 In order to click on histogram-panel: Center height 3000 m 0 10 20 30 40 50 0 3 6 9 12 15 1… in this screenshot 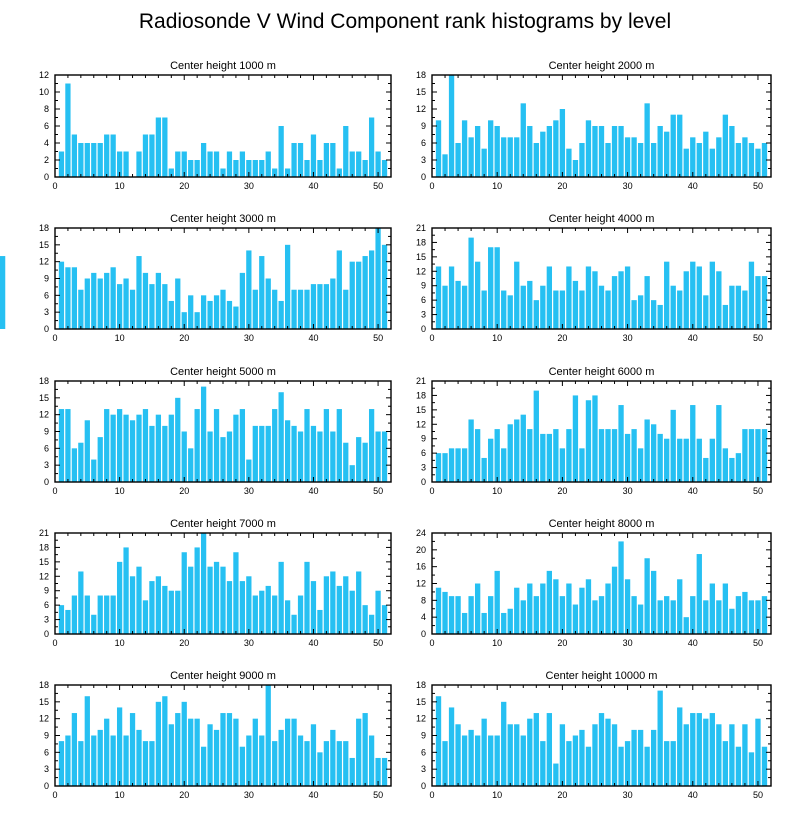, I will do `click(196, 278)`.